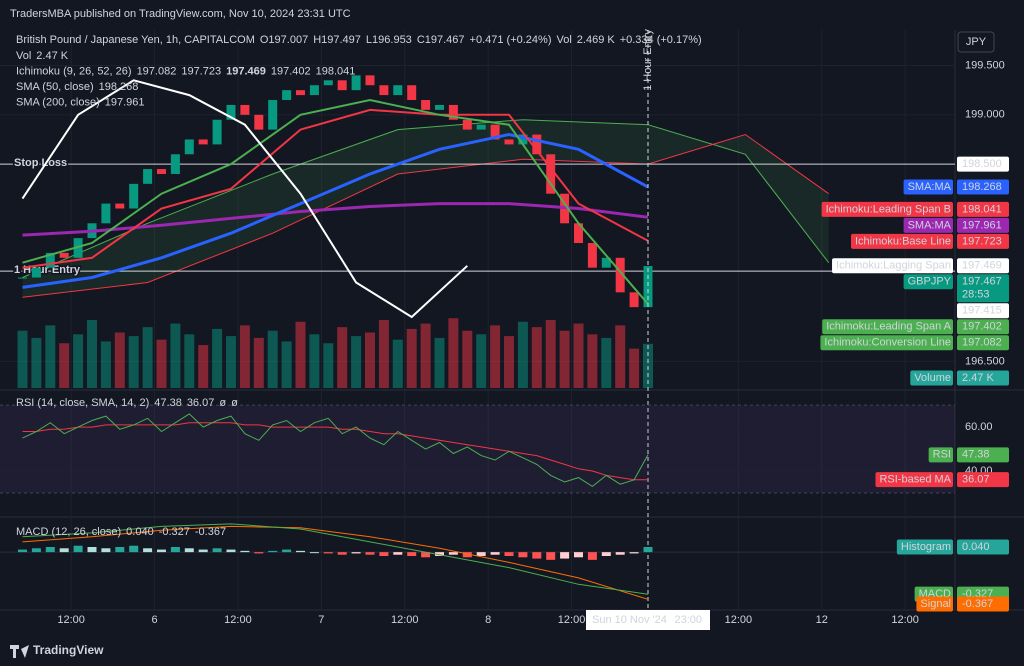 The width and height of the screenshot is (1024, 666). I want to click on currency-button, so click(976, 42).